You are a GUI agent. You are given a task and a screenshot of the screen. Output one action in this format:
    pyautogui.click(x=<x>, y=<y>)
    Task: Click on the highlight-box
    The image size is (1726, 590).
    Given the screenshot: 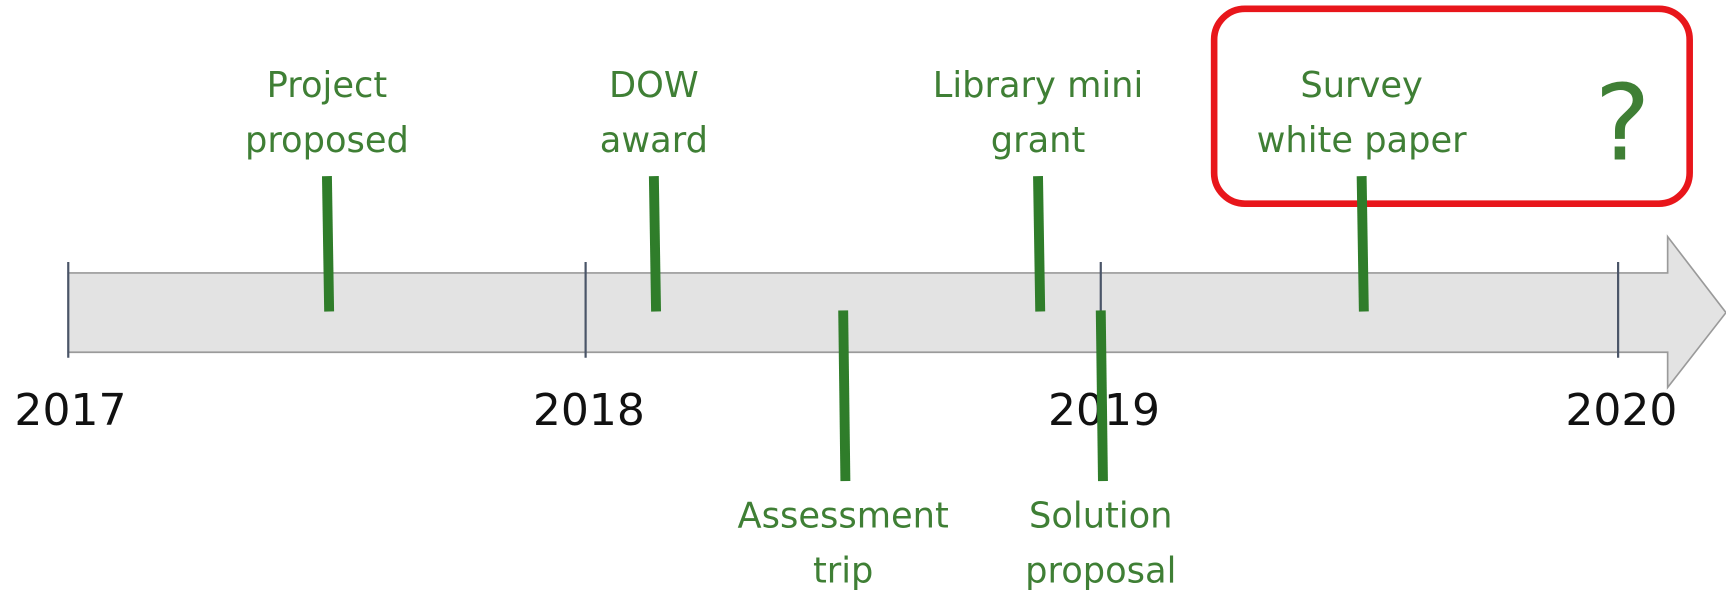 What is the action you would take?
    pyautogui.click(x=1451, y=106)
    